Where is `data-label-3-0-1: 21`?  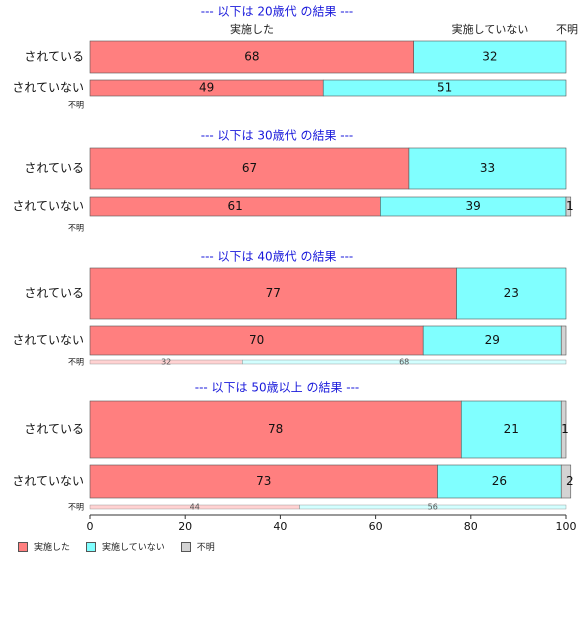
data-label-3-0-1: 21 is located at coordinates (511, 429).